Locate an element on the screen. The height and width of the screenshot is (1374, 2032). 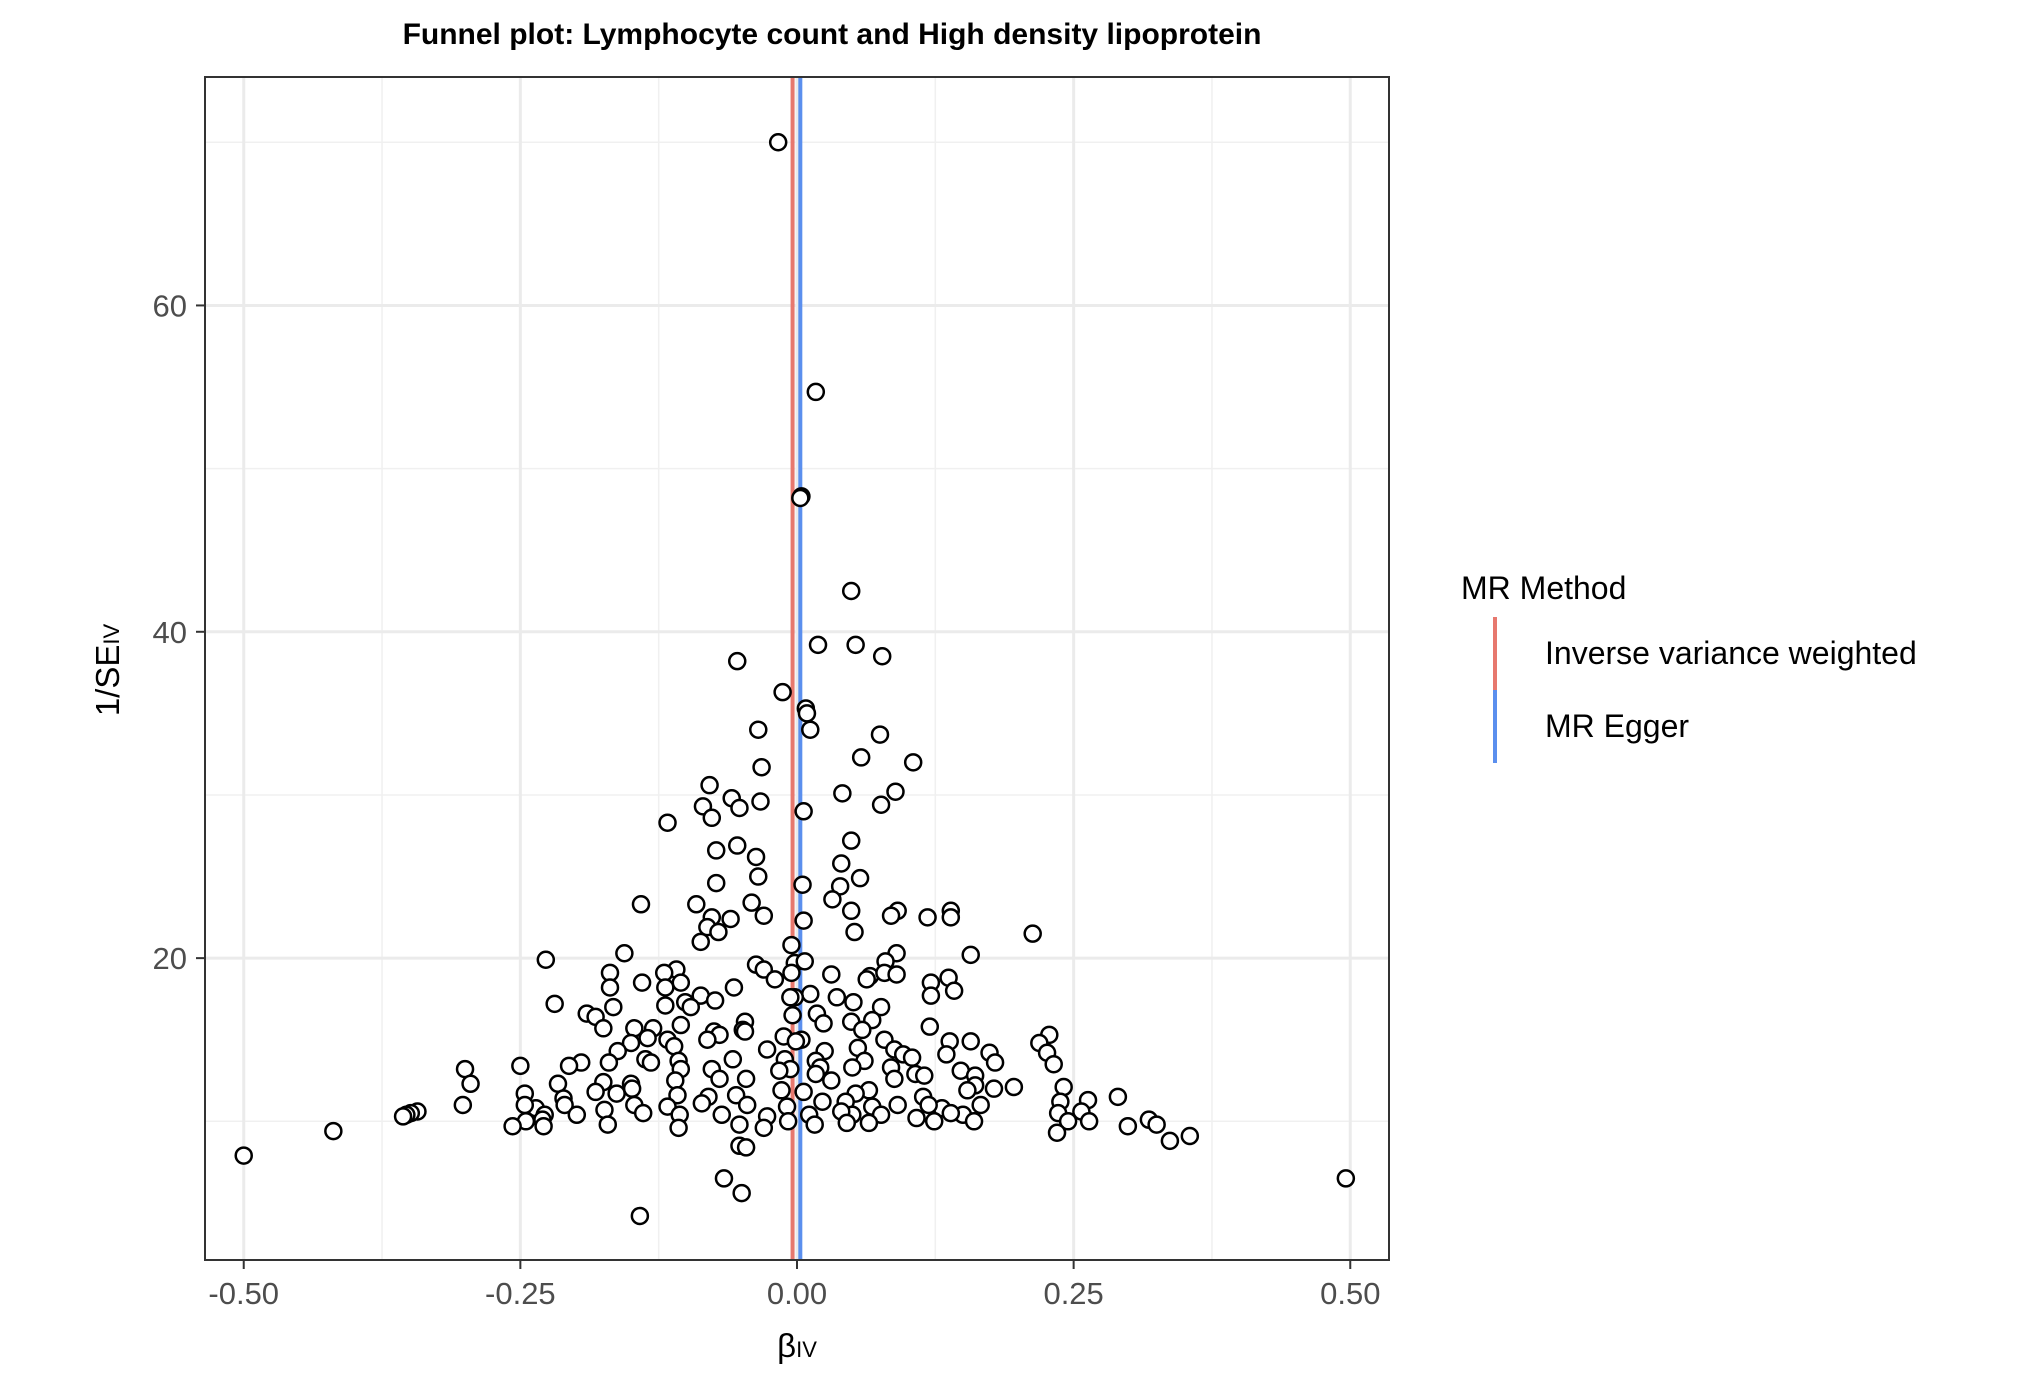
y-tick-label: 60 is located at coordinates (170, 305).